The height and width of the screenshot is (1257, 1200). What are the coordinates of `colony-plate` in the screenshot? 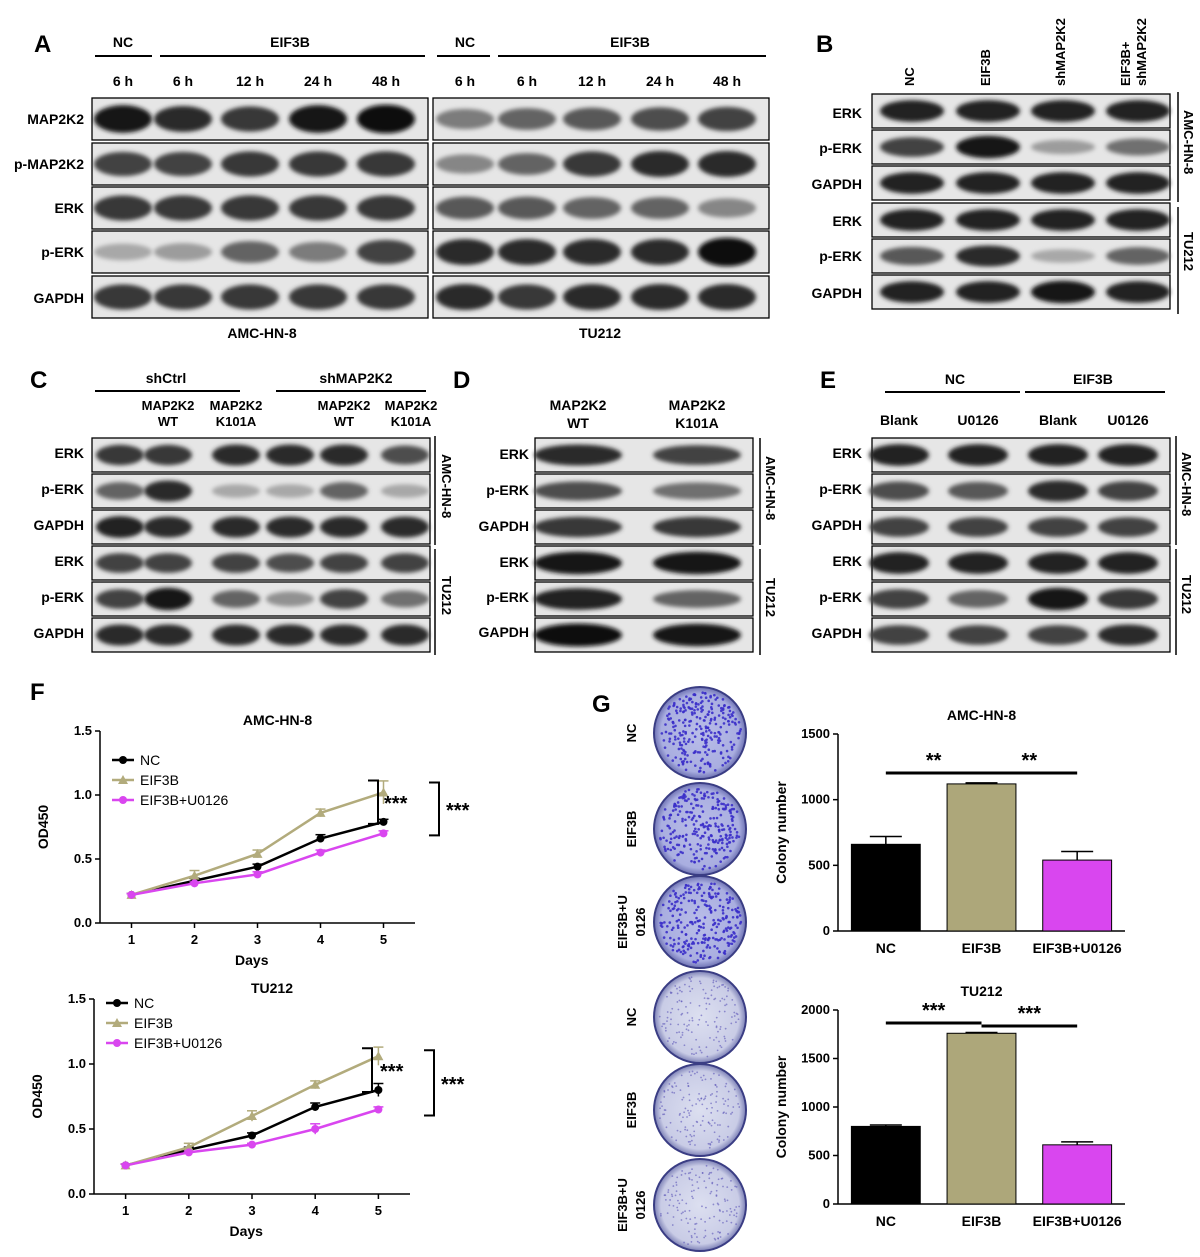 It's located at (700, 922).